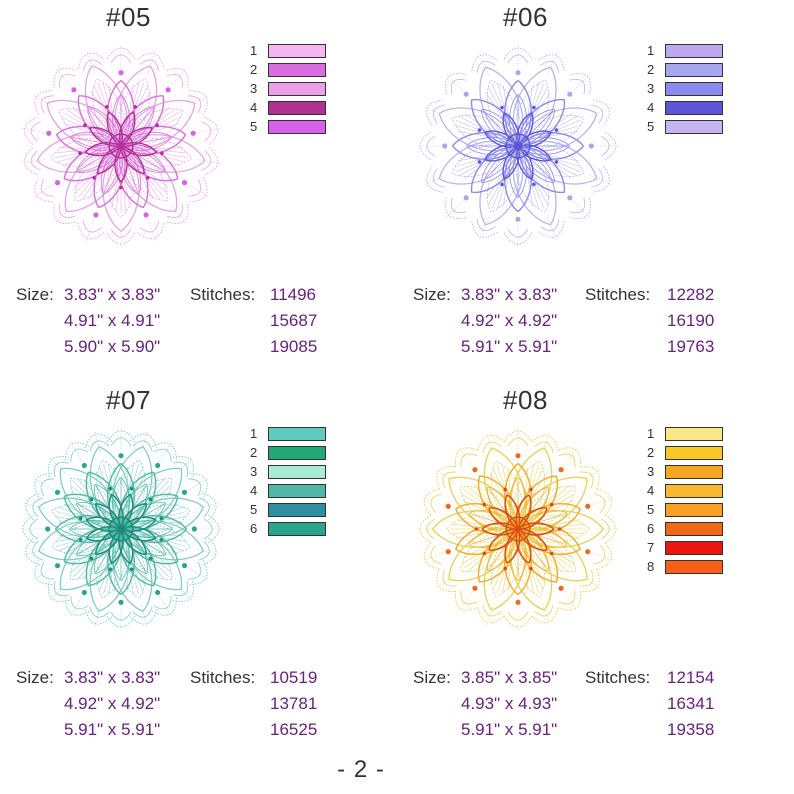  Describe the element at coordinates (525, 400) in the screenshot. I see `design-title: #08` at that location.